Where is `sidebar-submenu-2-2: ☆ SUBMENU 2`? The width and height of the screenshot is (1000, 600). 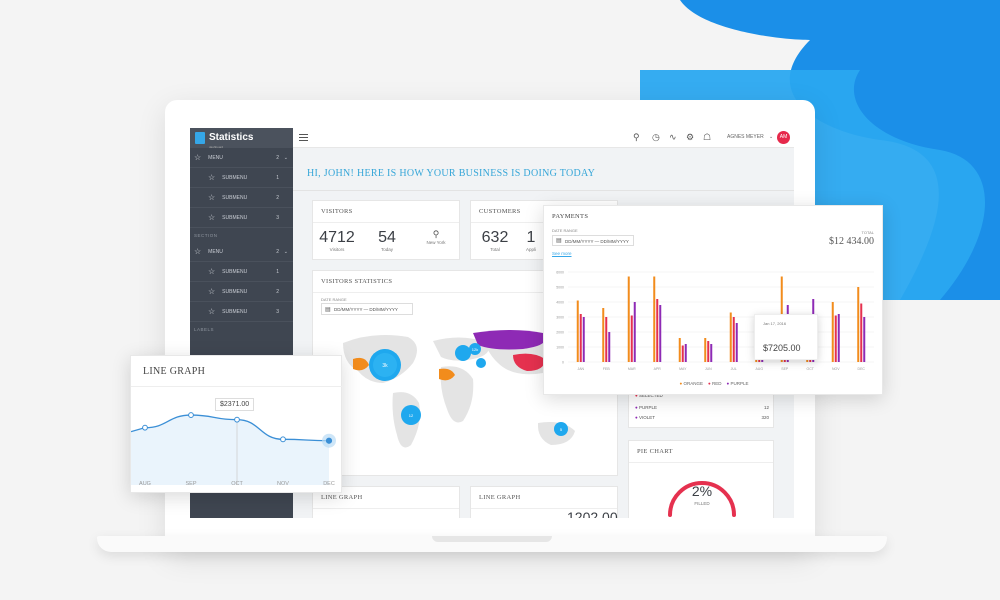 sidebar-submenu-2-2: ☆ SUBMENU 2 is located at coordinates (241, 292).